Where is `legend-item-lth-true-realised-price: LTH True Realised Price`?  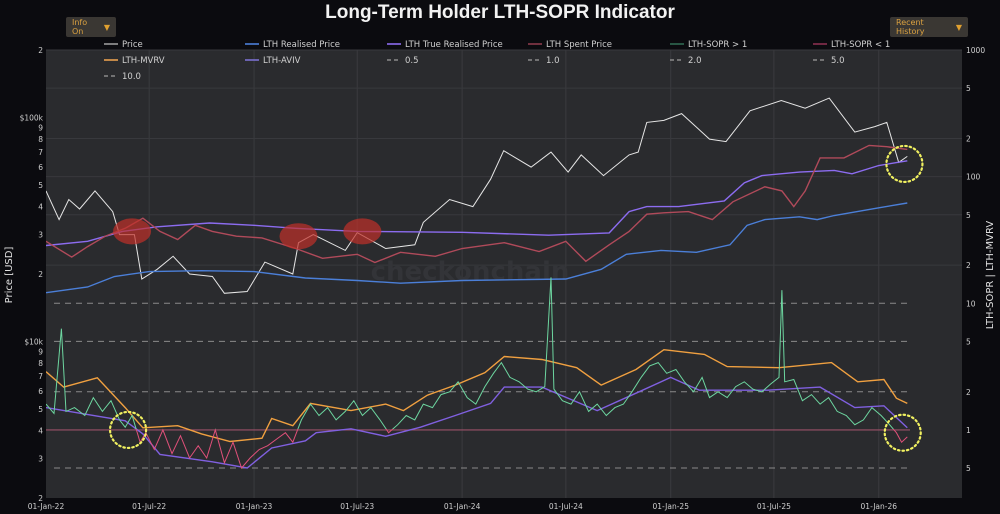 legend-item-lth-true-realised-price: LTH True Realised Price is located at coordinates (445, 45).